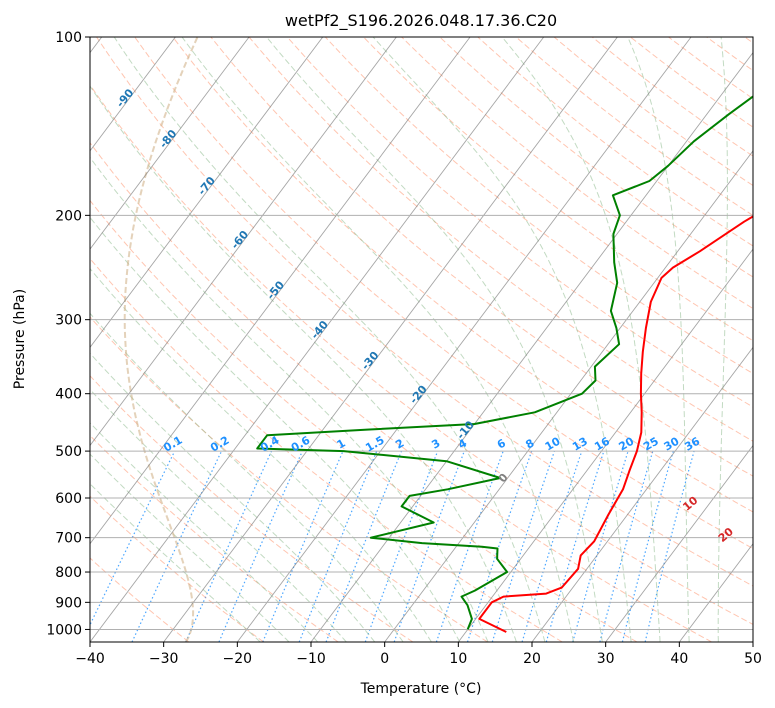 This screenshot has width=775, height=708. Describe the element at coordinates (418, 395) in the screenshot. I see `isotherm-label: -20` at that location.